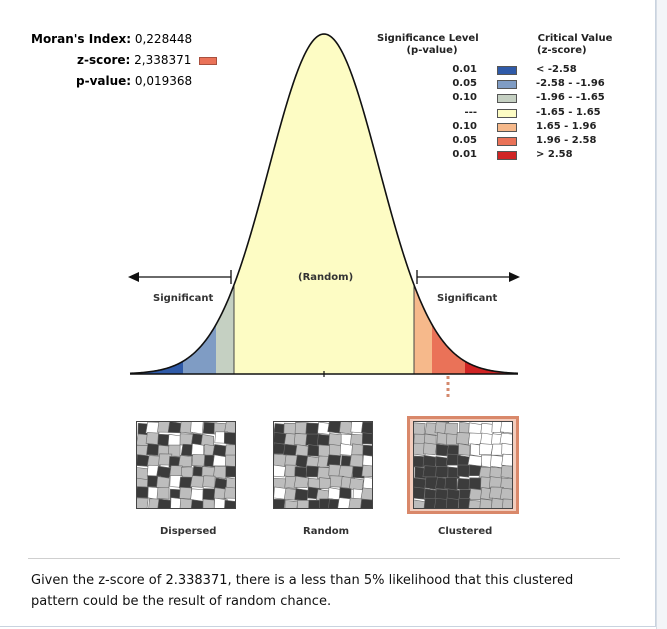  Describe the element at coordinates (566, 126) in the screenshot. I see `legend-zscore-4: 1.65 - 1.96` at that location.